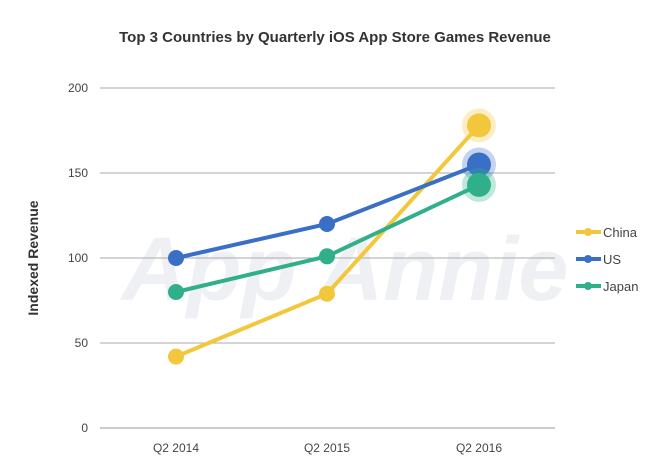 The width and height of the screenshot is (670, 476). I want to click on y-tick-label: 150, so click(78, 173).